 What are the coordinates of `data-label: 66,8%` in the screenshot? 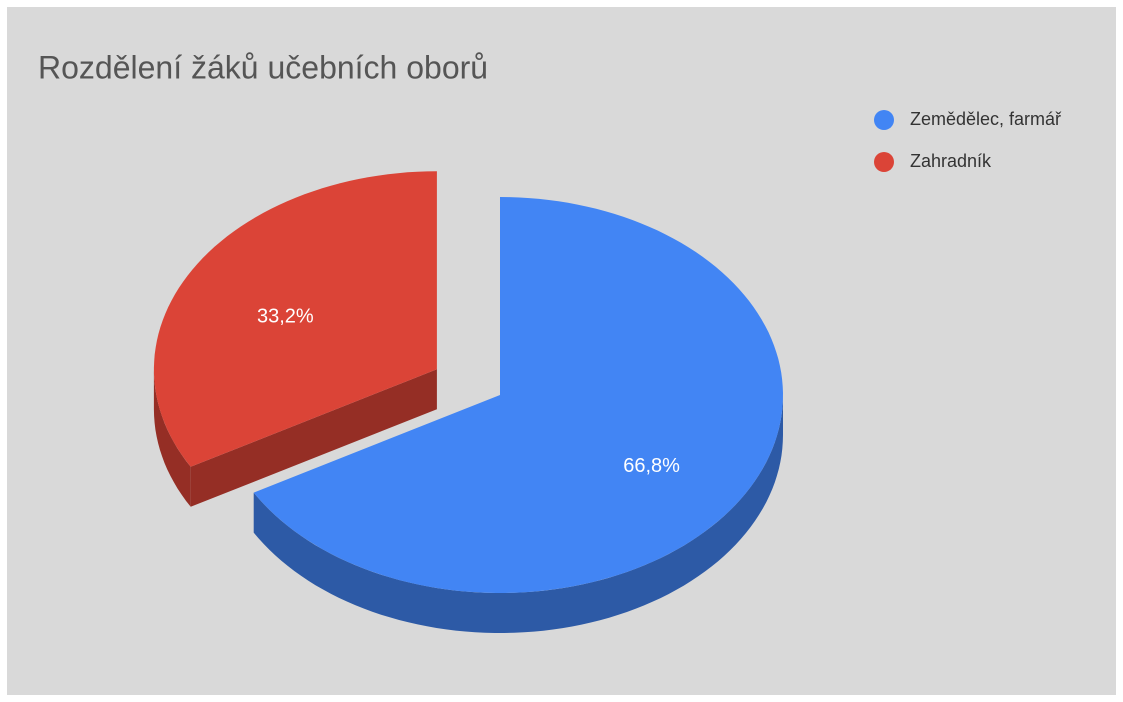 It's located at (651, 466).